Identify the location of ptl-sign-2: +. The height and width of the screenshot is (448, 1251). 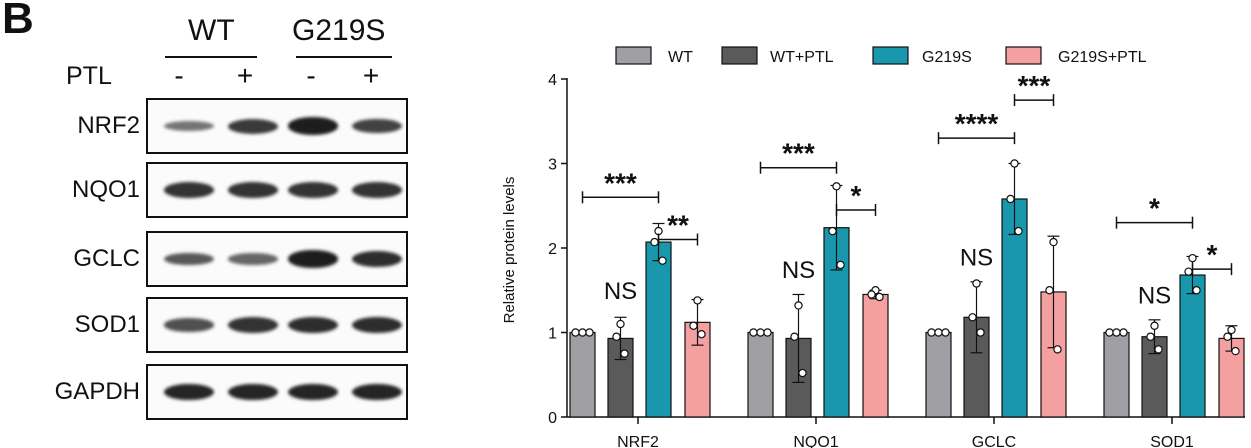
(245, 75).